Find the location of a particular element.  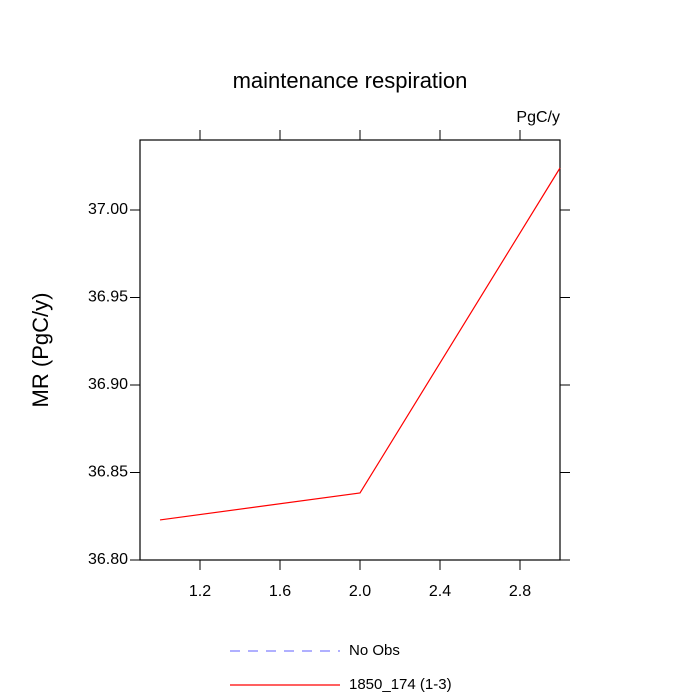

legend-label: 1850_174 (1-3) is located at coordinates (400, 684).